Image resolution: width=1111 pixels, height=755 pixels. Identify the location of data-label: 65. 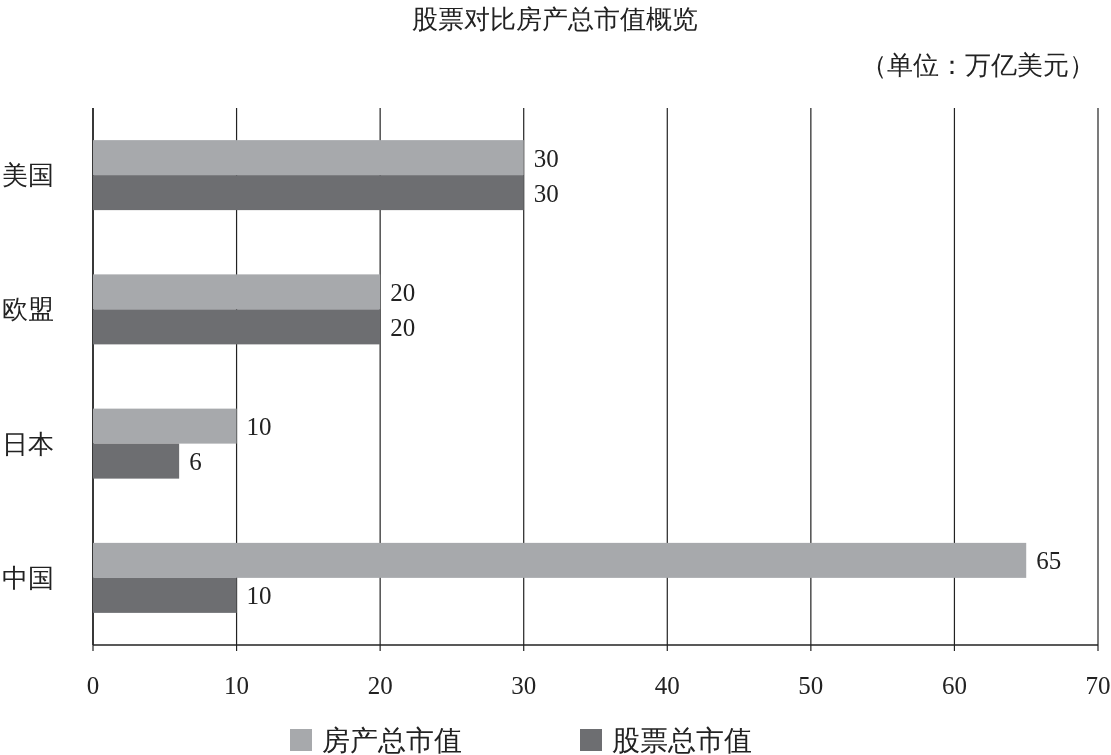
(1049, 561).